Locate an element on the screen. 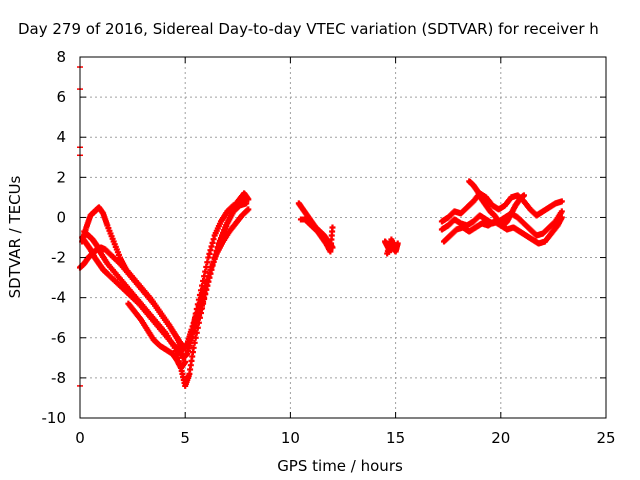 The width and height of the screenshot is (640, 480). x-axis-label: GPS time / hours is located at coordinates (340, 466).